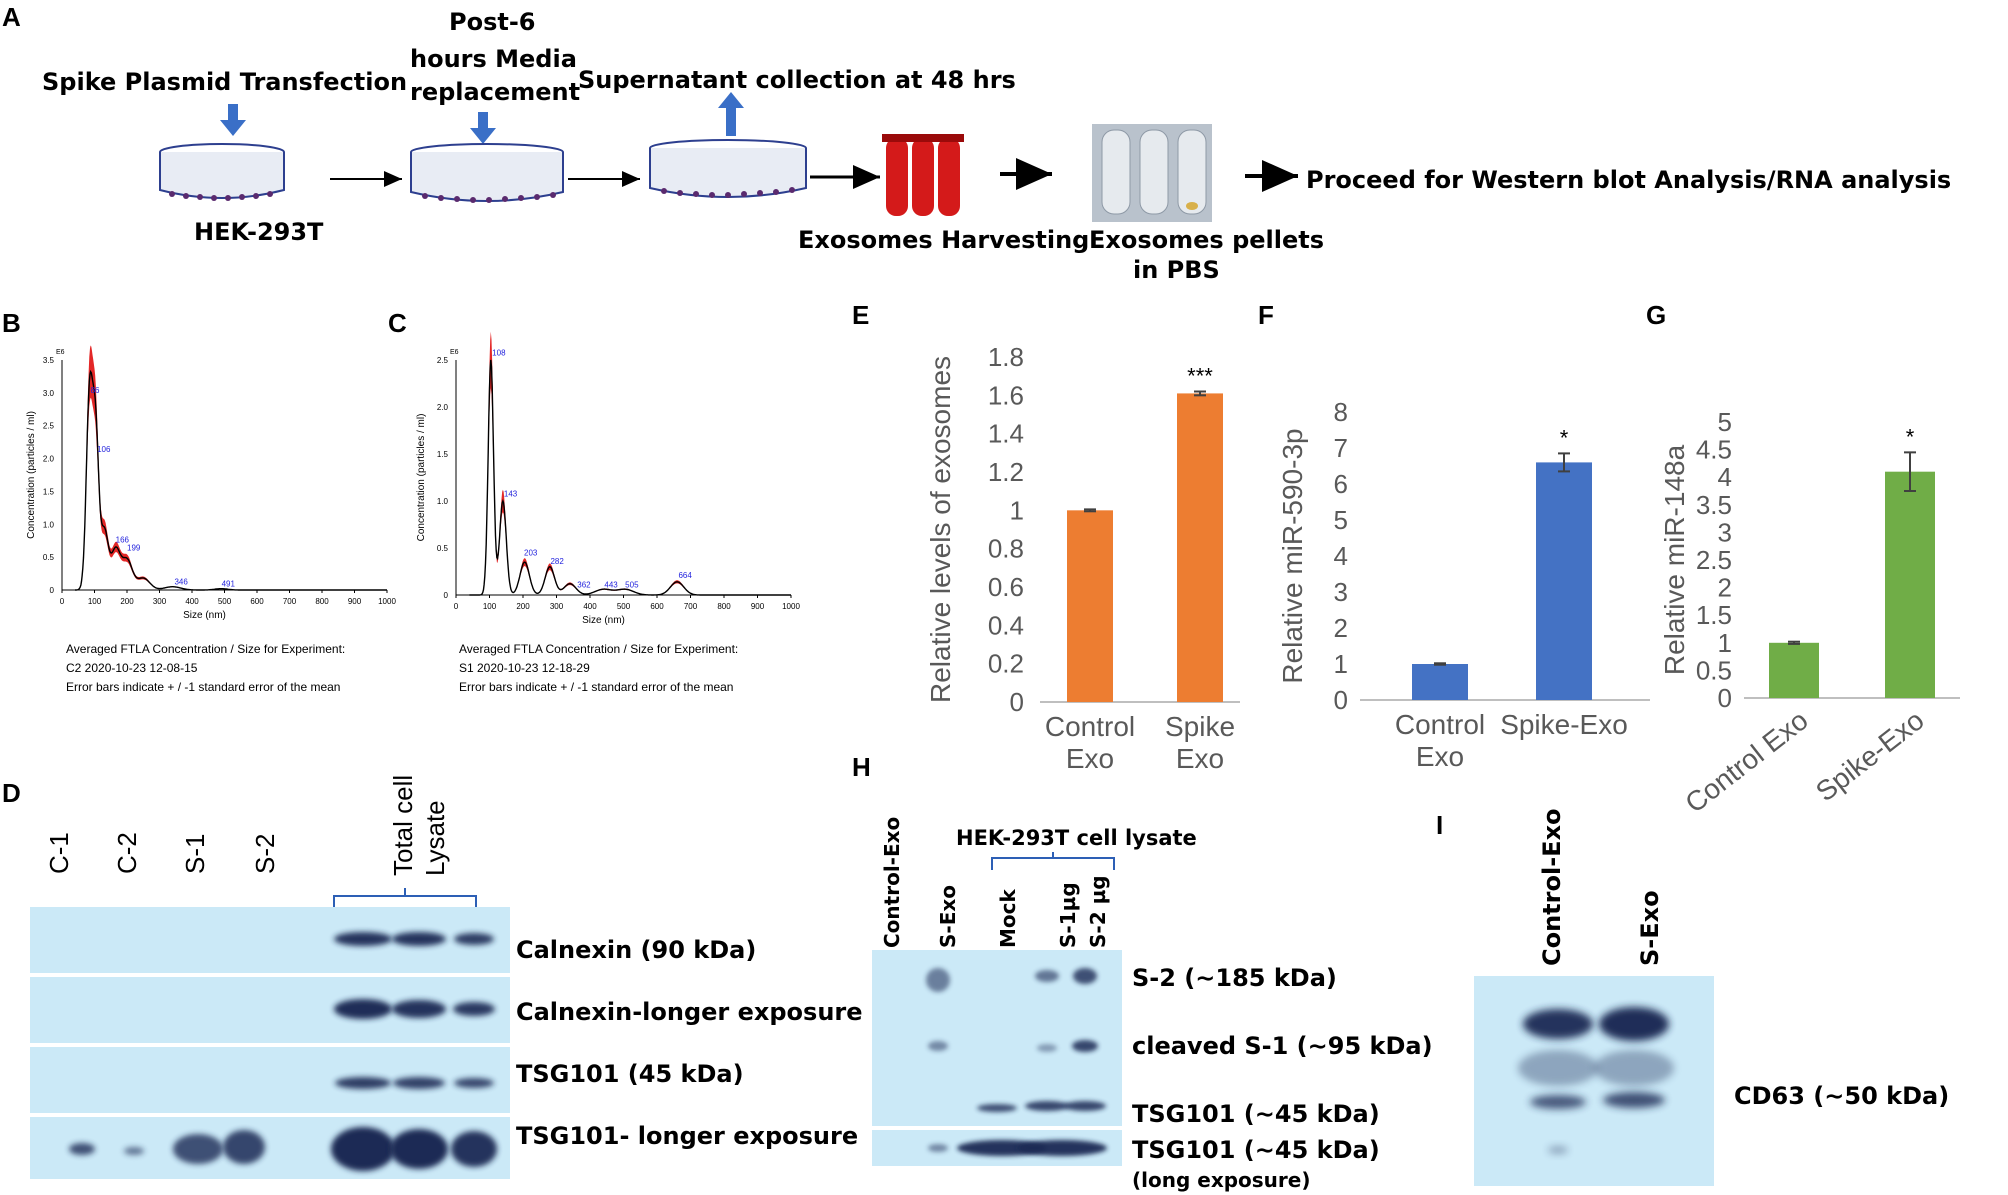 This screenshot has height=1195, width=2008. Describe the element at coordinates (160, 601) in the screenshot. I see `x-tick-label: 300` at that location.